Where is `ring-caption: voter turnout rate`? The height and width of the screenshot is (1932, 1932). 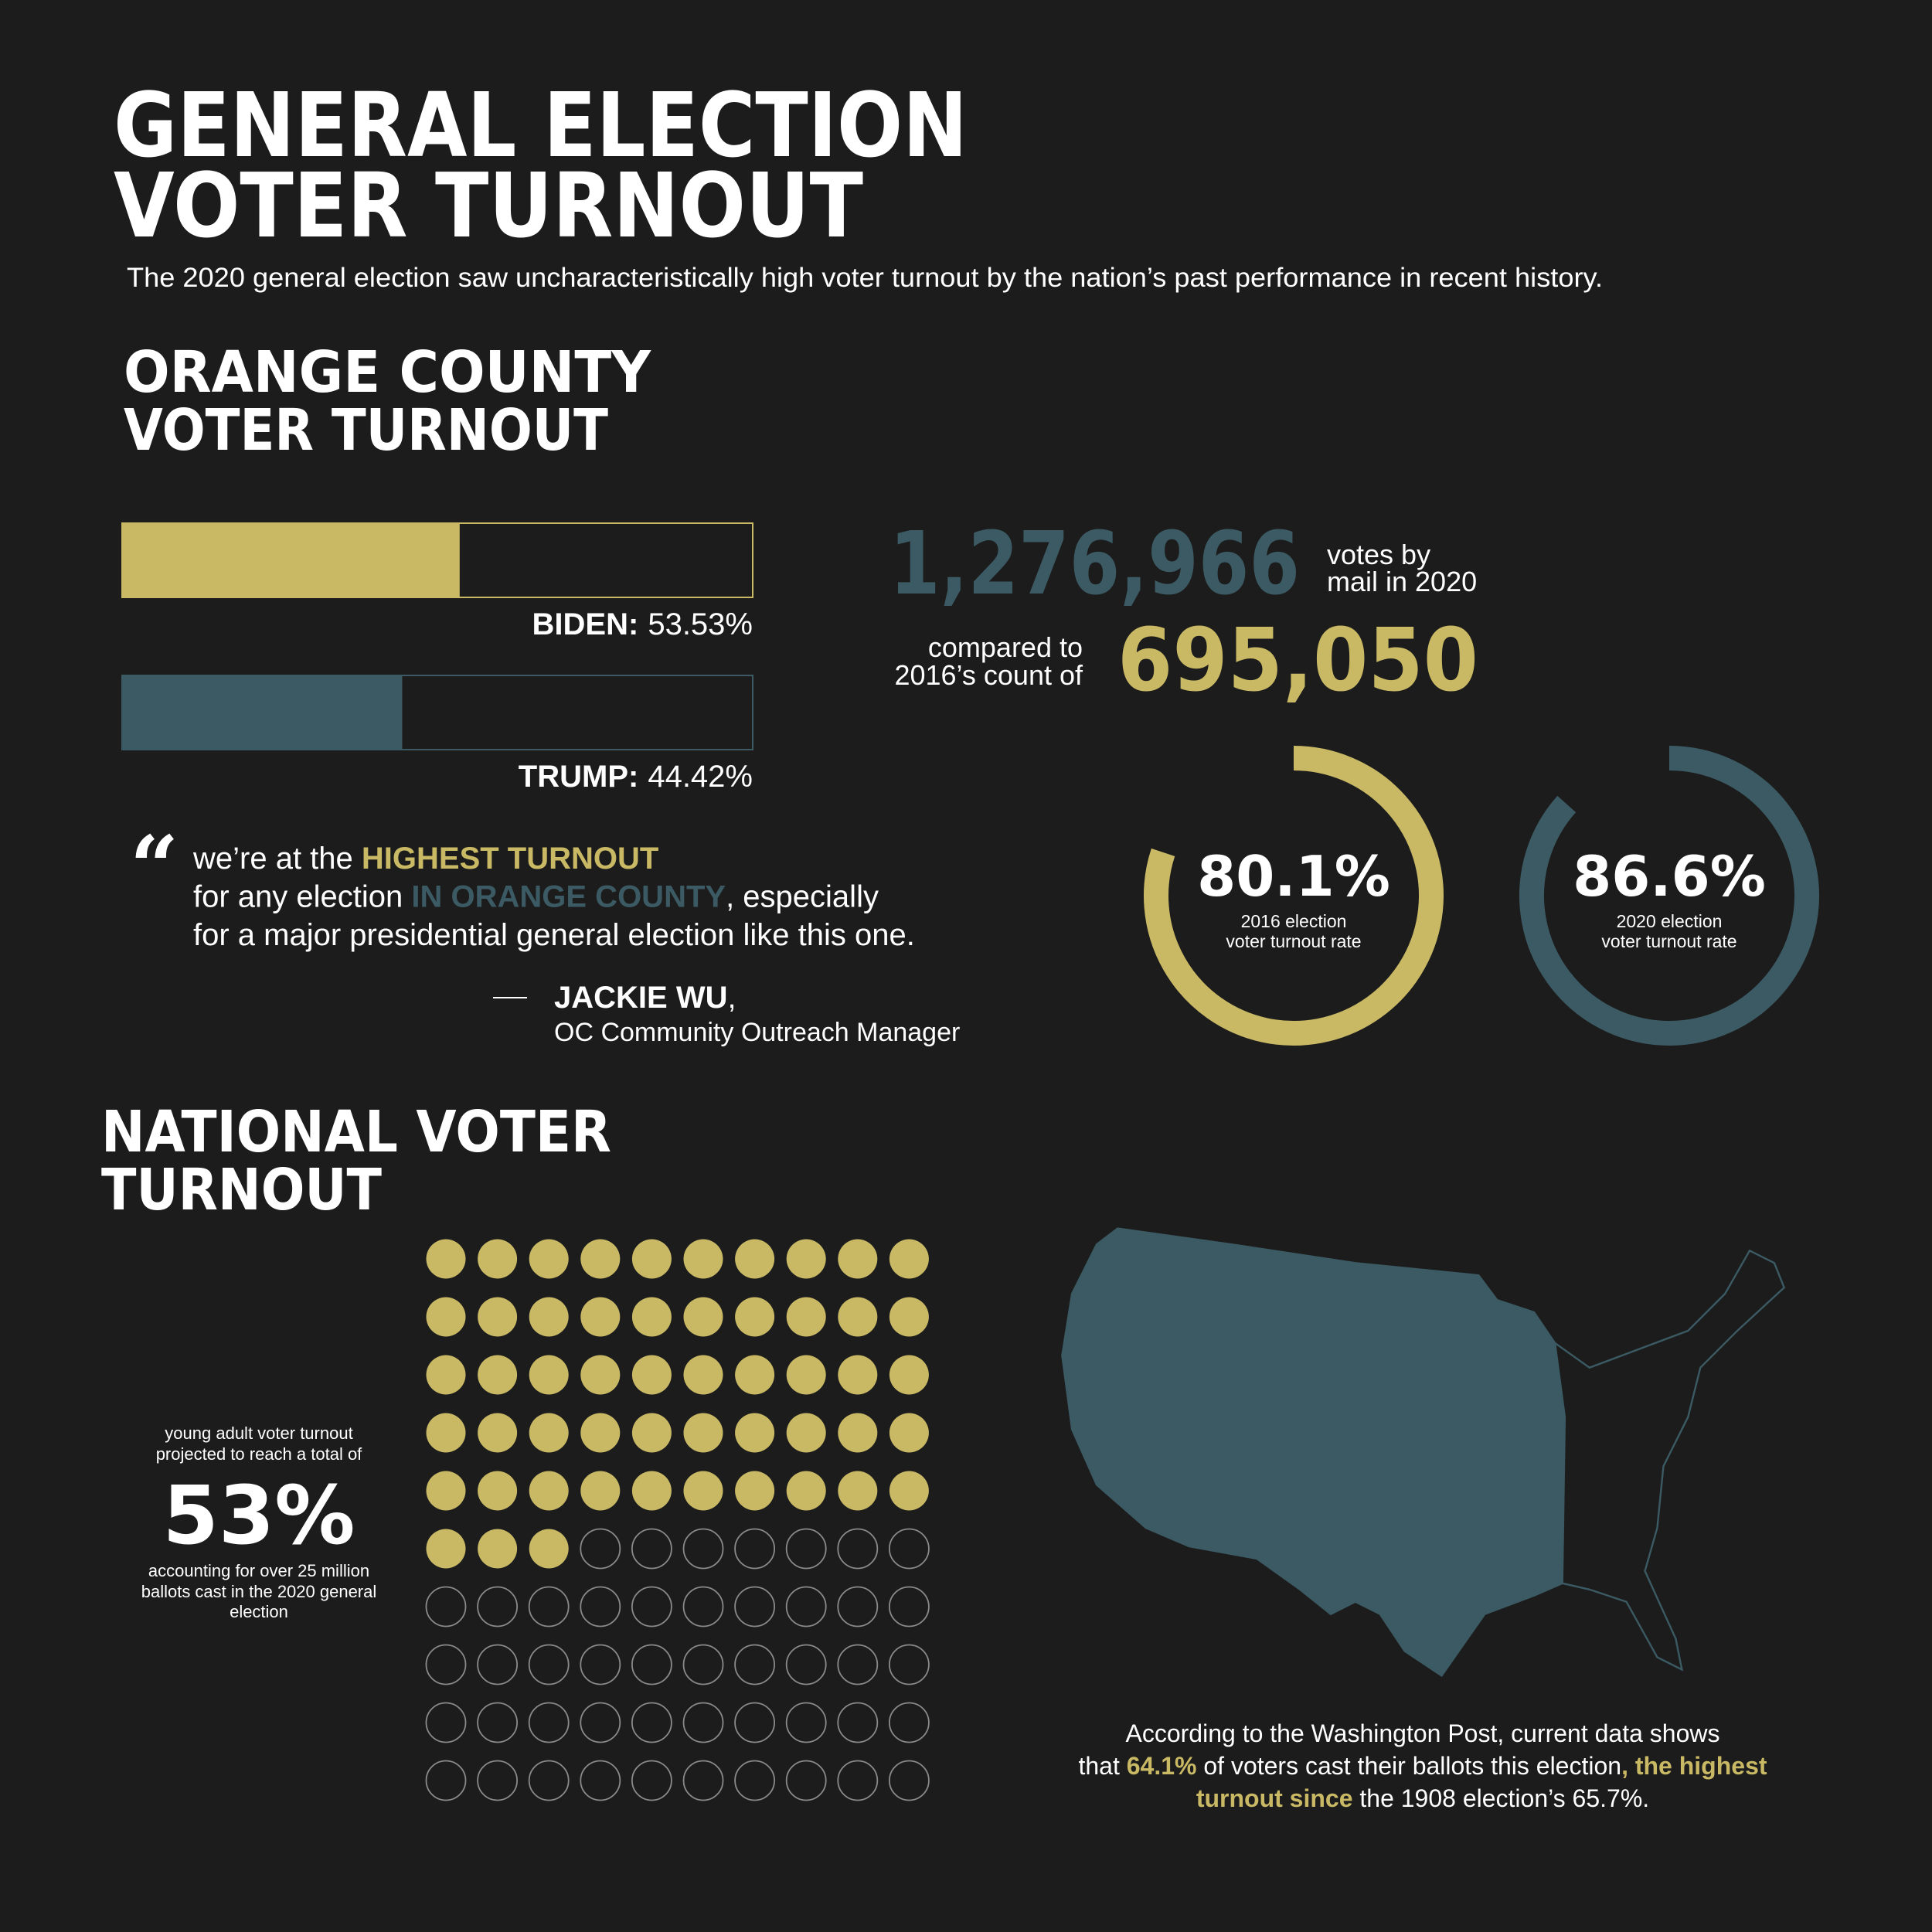
ring-caption: voter turnout rate is located at coordinates (1293, 941).